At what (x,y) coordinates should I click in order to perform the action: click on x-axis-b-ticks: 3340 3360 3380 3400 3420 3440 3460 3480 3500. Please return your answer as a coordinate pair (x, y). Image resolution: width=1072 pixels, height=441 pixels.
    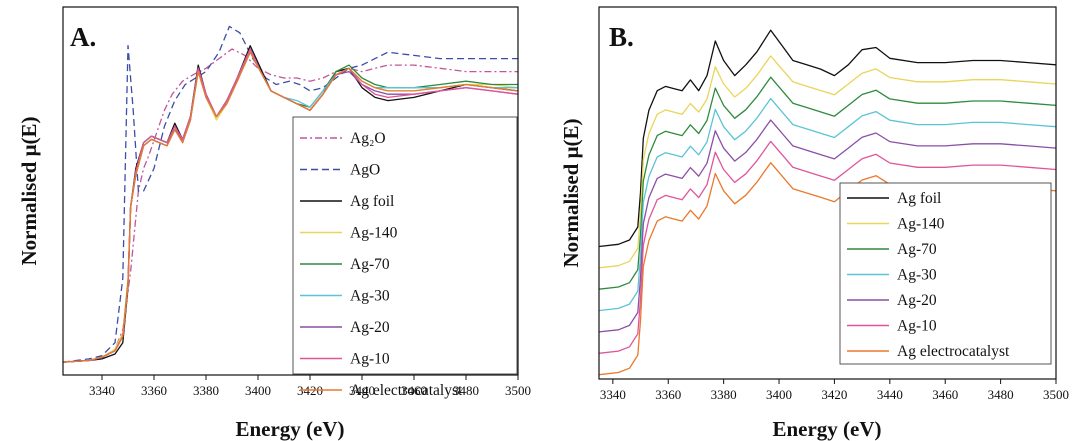
    Looking at the image, I should click on (834, 390).